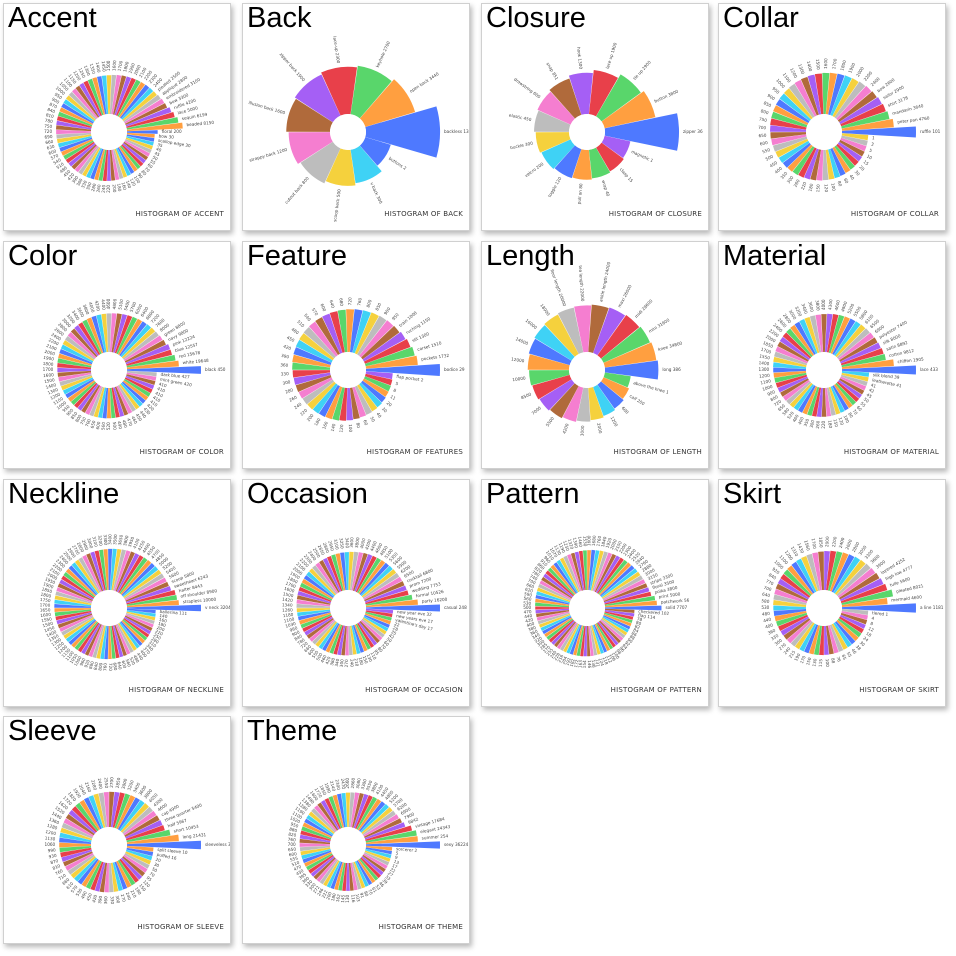  What do you see at coordinates (104, 188) in the screenshot?
I see `value-label-category-54: 240` at bounding box center [104, 188].